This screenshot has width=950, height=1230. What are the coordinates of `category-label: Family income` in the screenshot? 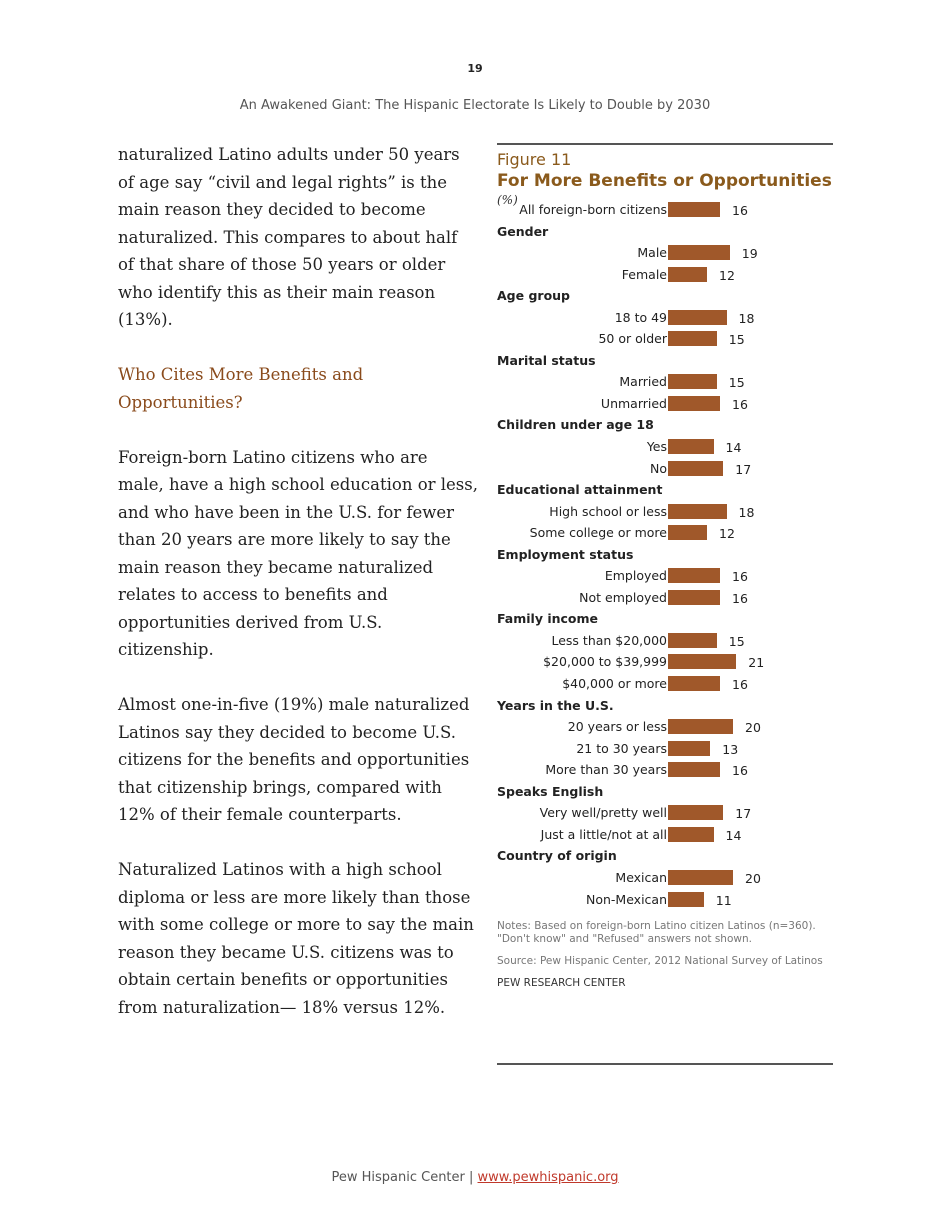 It's located at (548, 619).